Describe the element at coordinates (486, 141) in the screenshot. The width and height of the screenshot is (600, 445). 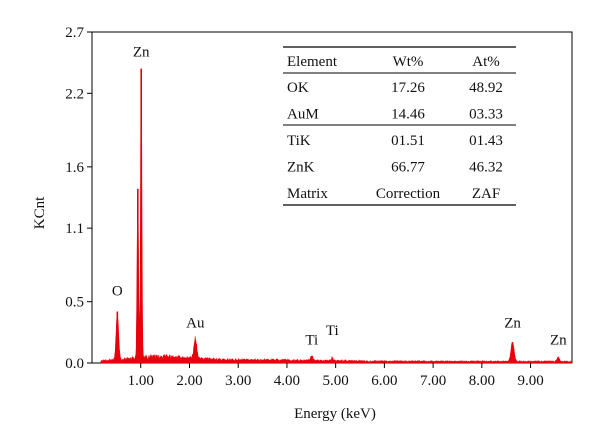
I see `table-cell: 01.43` at that location.